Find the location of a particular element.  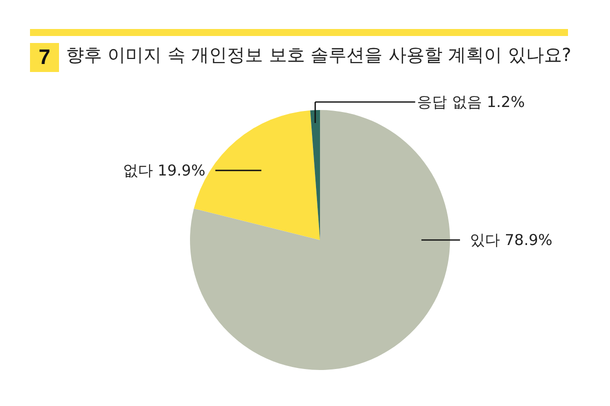

slice-label: 있다 78.9% is located at coordinates (511, 240).